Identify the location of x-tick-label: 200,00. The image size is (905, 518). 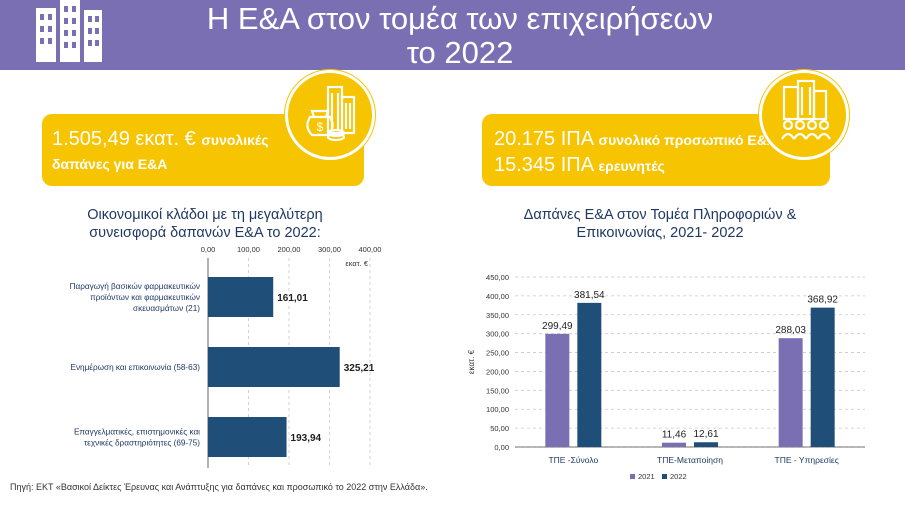
(289, 249).